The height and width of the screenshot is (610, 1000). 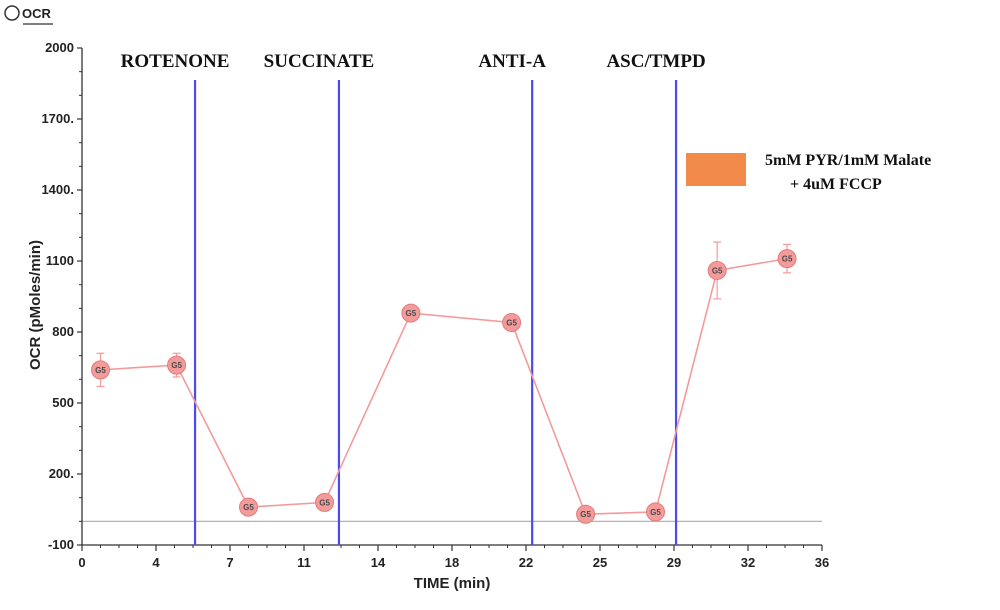 I want to click on injection-label: ASC/TMPD, so click(x=655, y=61).